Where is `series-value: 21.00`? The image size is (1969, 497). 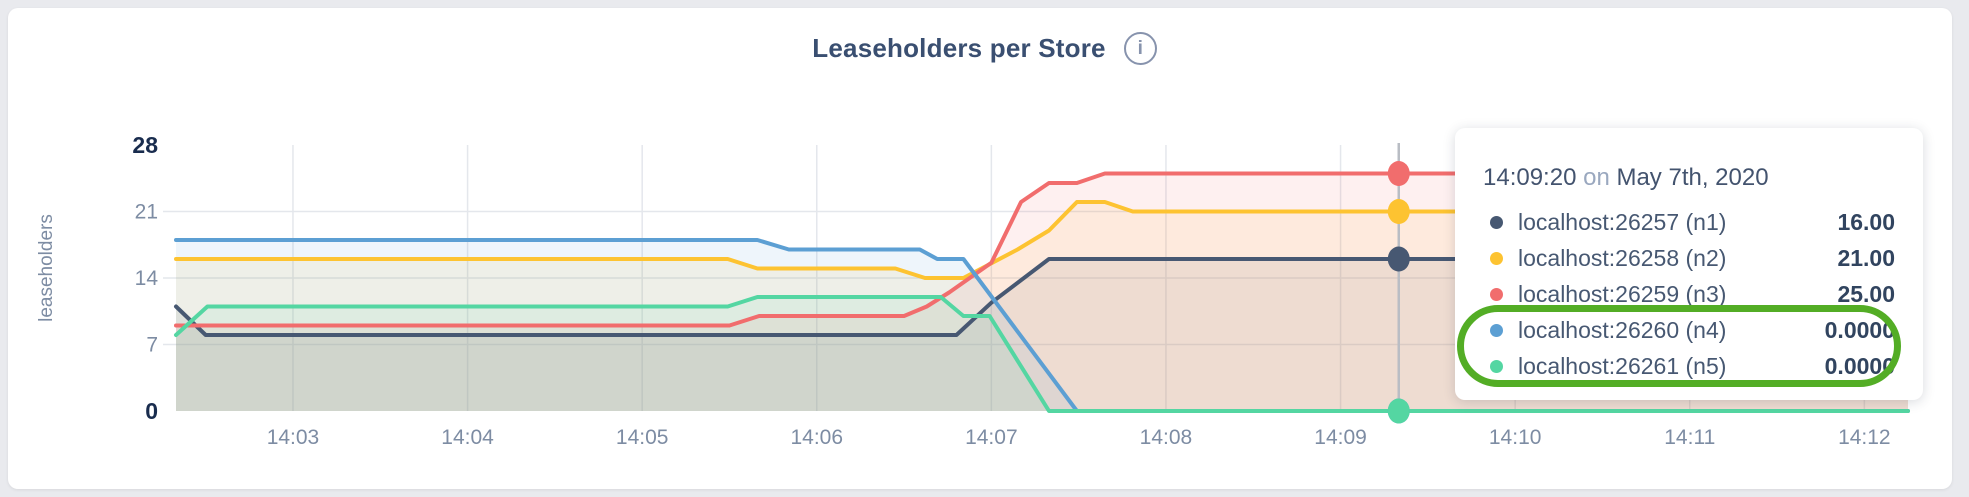 series-value: 21.00 is located at coordinates (1866, 257).